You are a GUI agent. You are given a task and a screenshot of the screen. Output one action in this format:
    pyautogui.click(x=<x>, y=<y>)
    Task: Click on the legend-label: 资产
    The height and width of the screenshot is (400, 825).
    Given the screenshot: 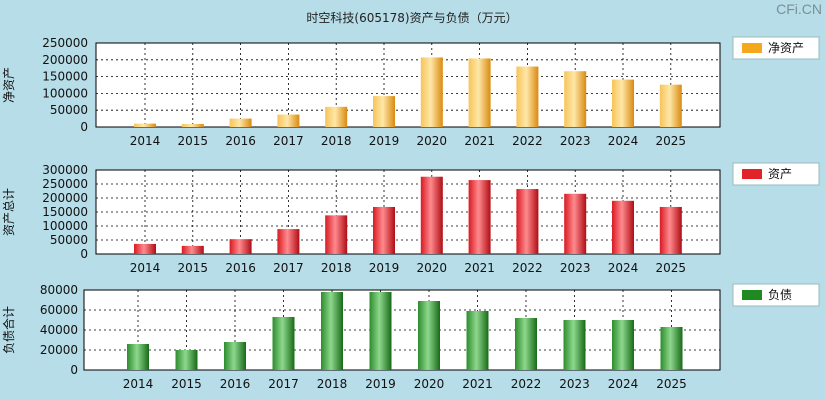 What is the action you would take?
    pyautogui.click(x=780, y=174)
    